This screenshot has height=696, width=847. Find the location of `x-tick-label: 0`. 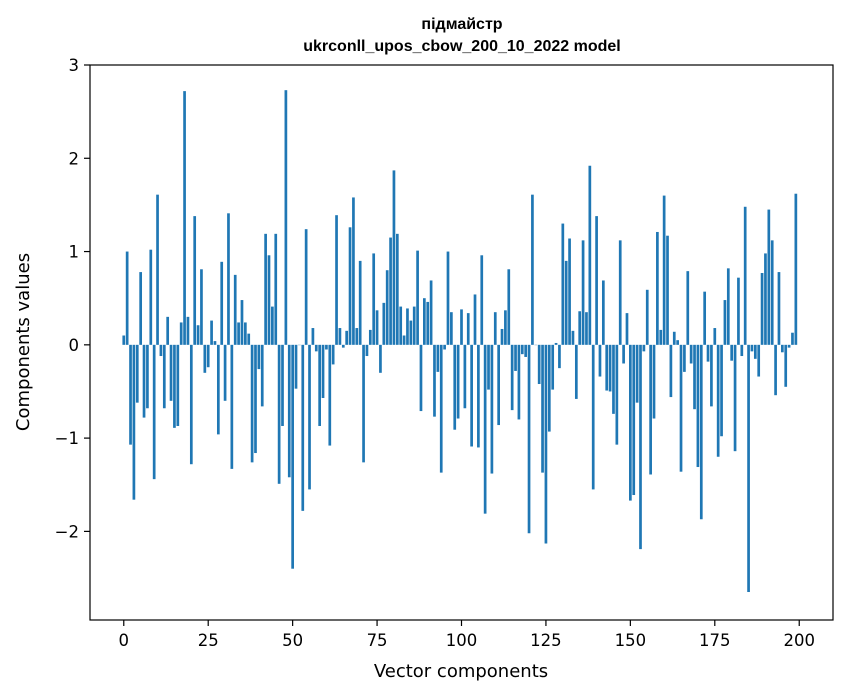

x-tick-label: 0 is located at coordinates (124, 640).